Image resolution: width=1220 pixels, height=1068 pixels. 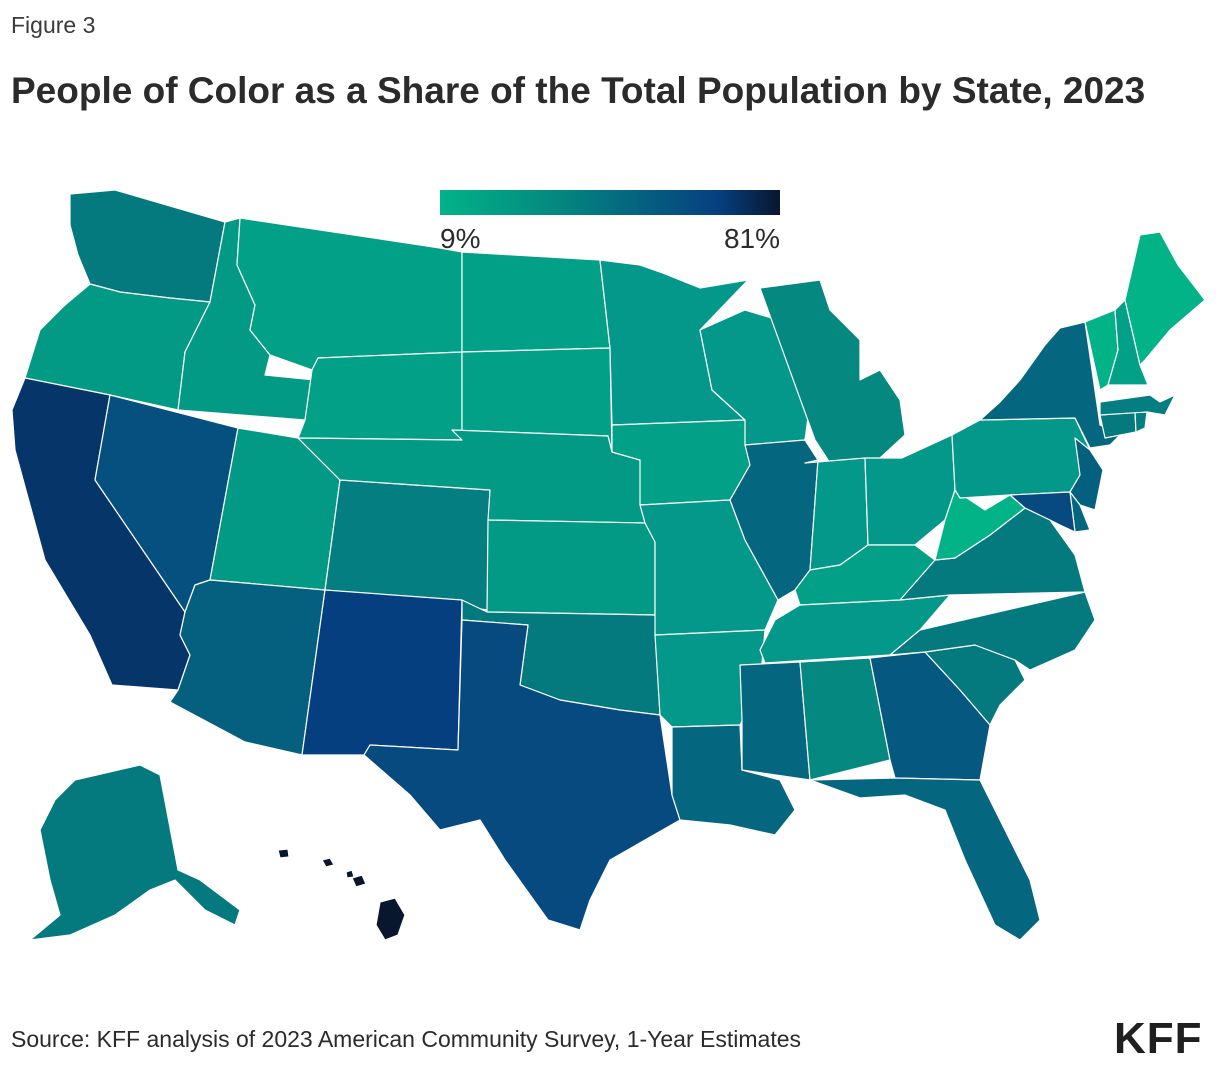 What do you see at coordinates (522, 775) in the screenshot?
I see `state-texas: Texas` at bounding box center [522, 775].